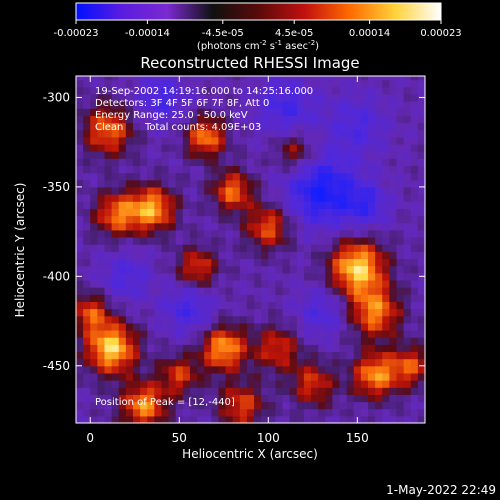  Describe the element at coordinates (109, 127) in the screenshot. I see `algorithm-annotation: Clean` at that location.